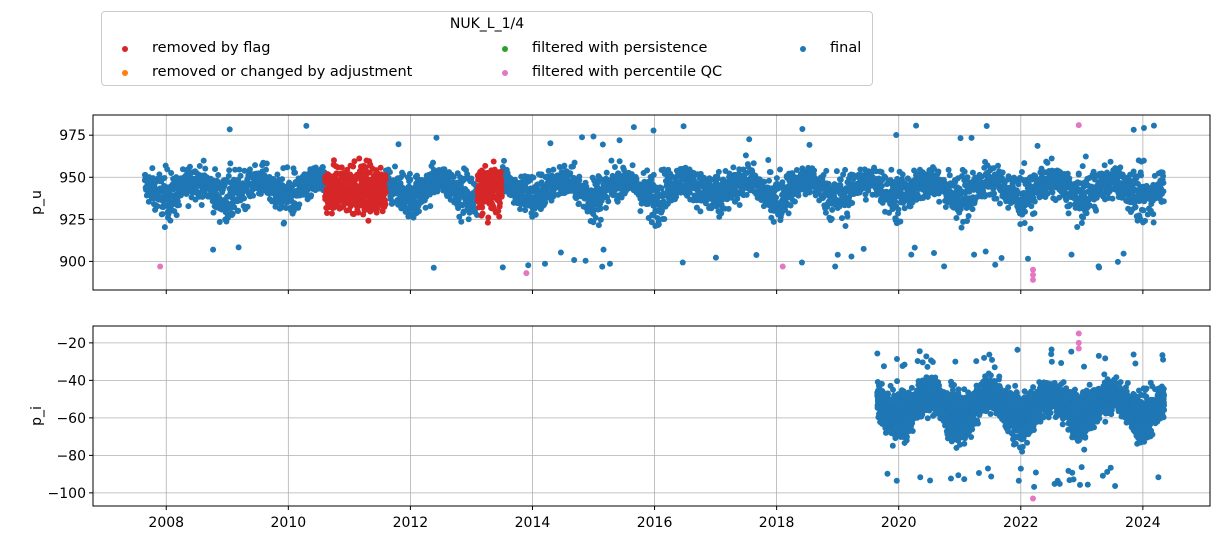 The image size is (1220, 542). What do you see at coordinates (211, 48) in the screenshot?
I see `legend-label: removed by flag` at bounding box center [211, 48].